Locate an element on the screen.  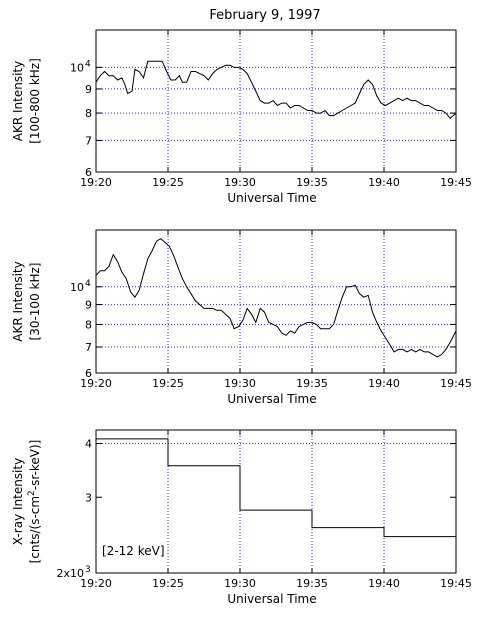
figure-title: February 9, 1997 is located at coordinates (264, 15).